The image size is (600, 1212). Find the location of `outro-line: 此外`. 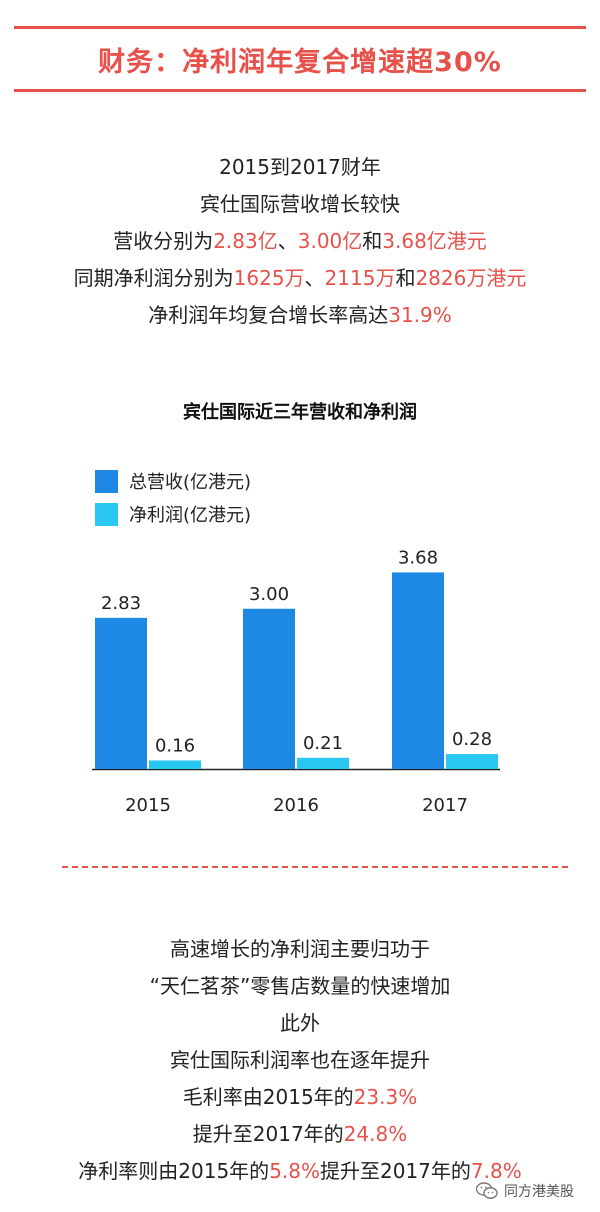

outro-line: 此外 is located at coordinates (300, 1023).